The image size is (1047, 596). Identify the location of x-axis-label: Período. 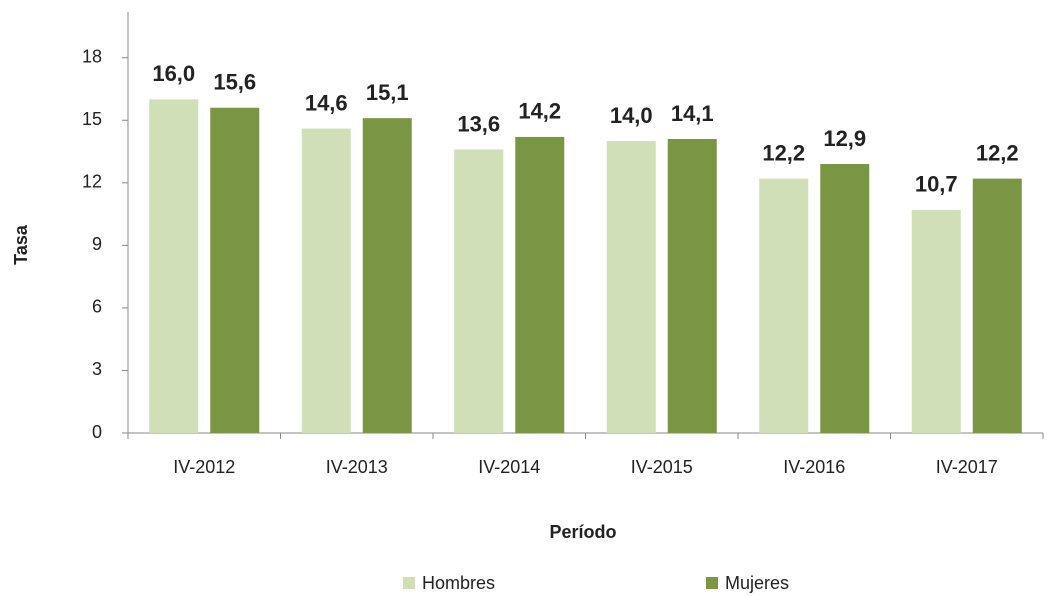
(582, 532).